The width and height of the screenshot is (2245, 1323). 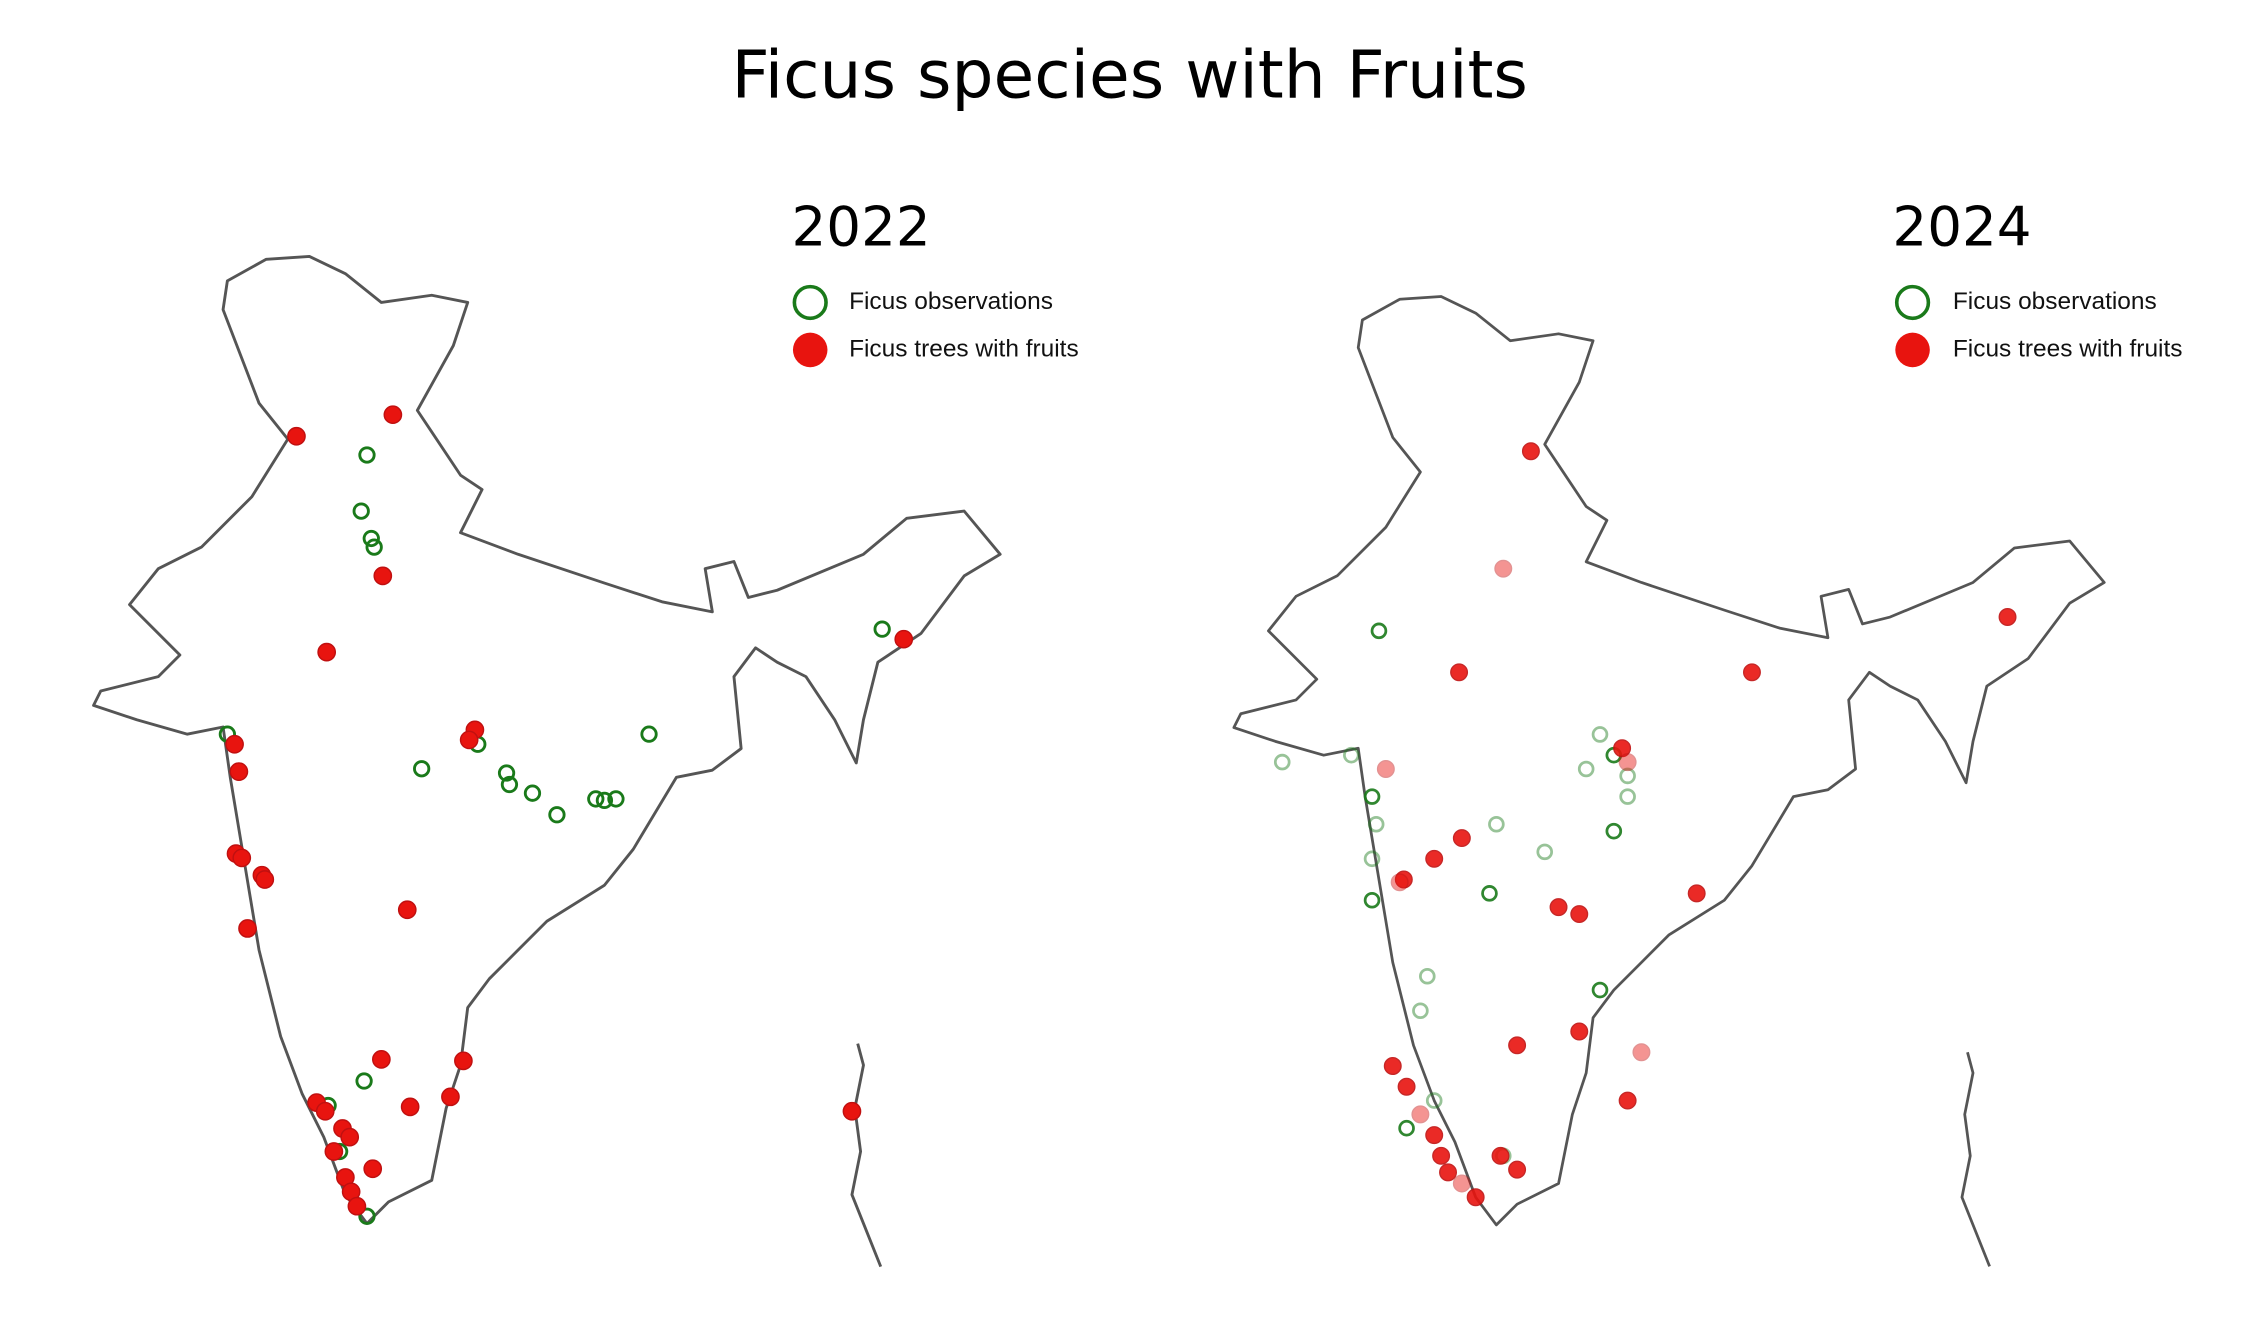 I want to click on page-title: Ficus species with Fruits, so click(x=1129, y=74).